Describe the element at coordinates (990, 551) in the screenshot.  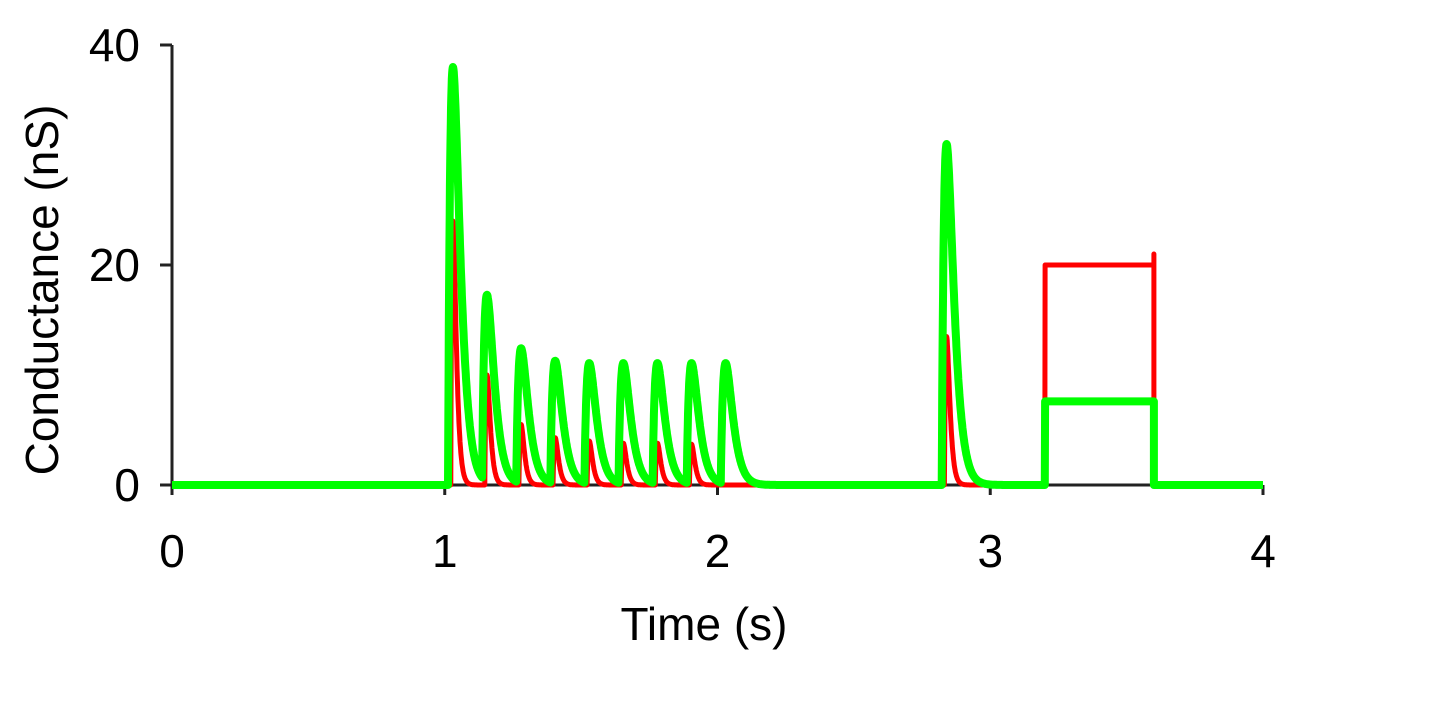
I see `x-tick-label: 3` at that location.